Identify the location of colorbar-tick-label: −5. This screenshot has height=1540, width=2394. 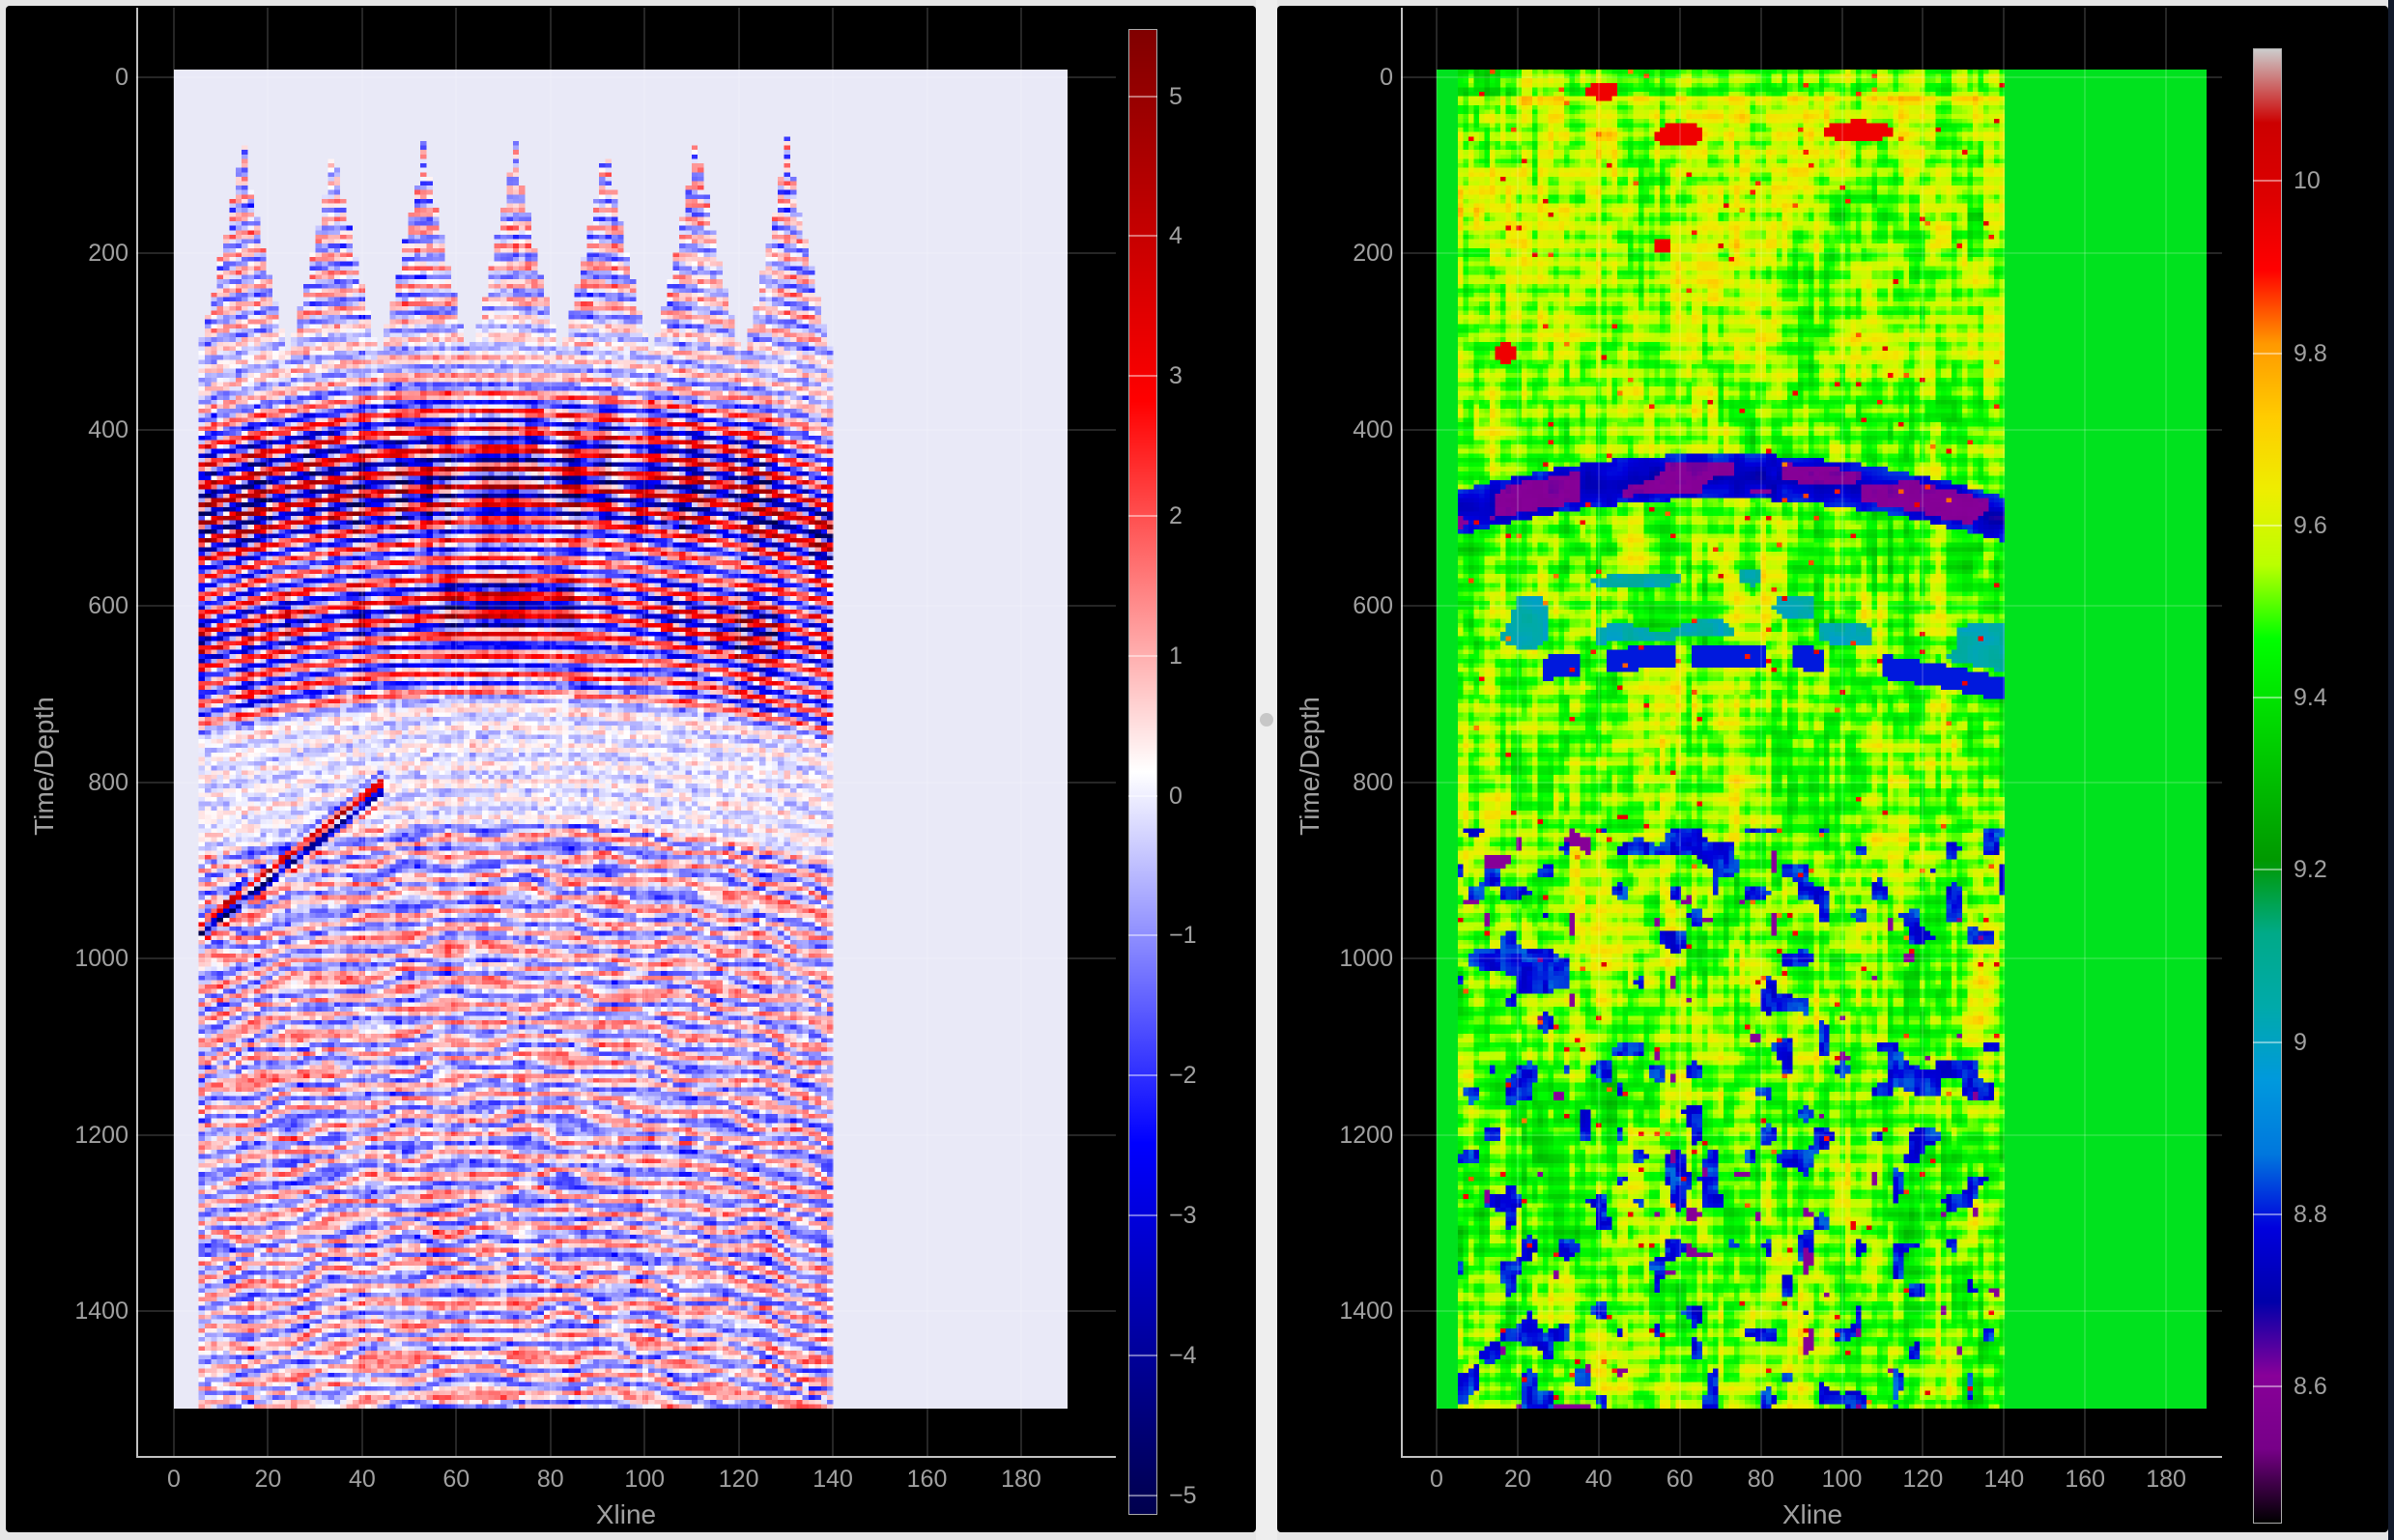
(1183, 1495).